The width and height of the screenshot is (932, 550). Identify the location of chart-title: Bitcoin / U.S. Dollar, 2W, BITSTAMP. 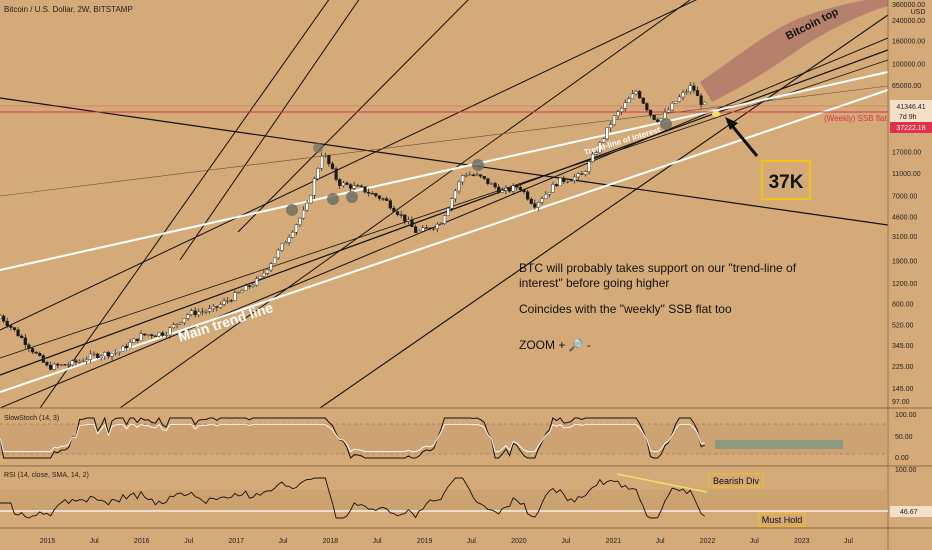
(68, 9).